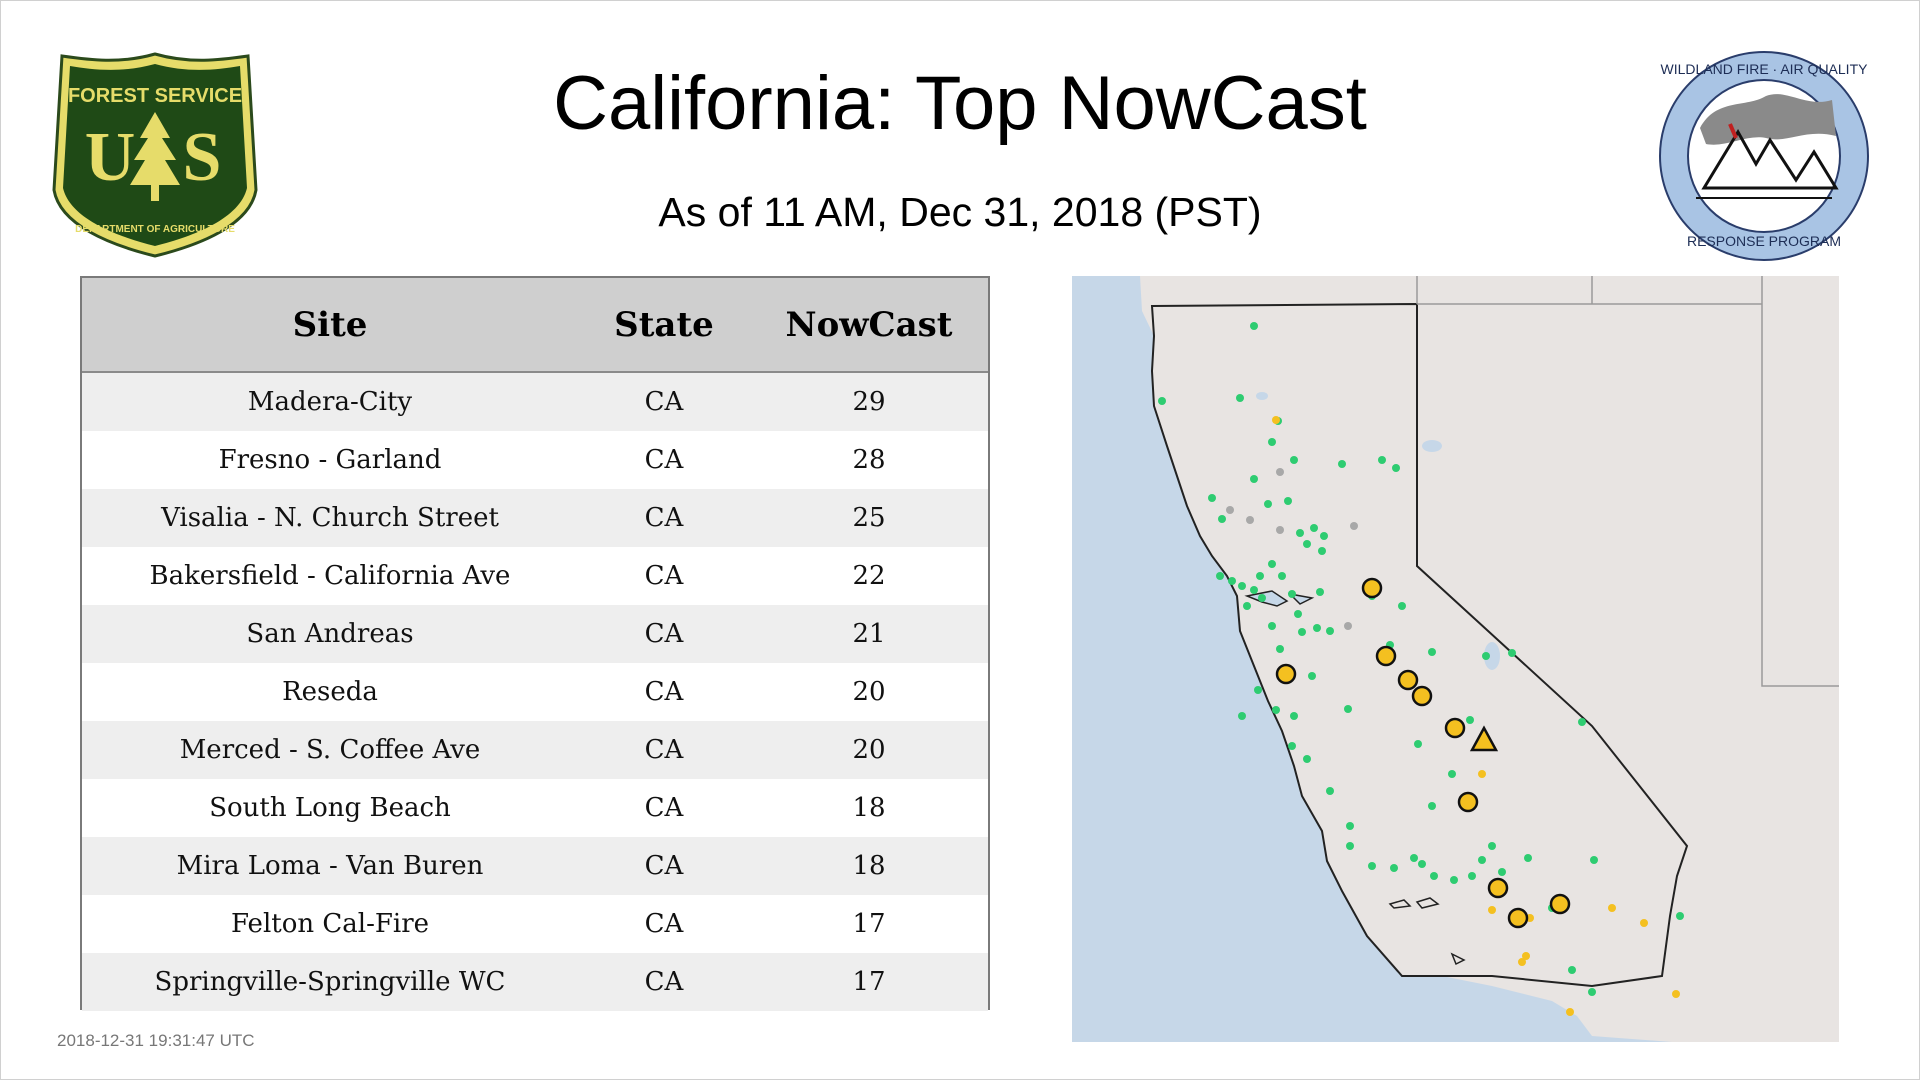 The height and width of the screenshot is (1080, 1920). What do you see at coordinates (330, 634) in the screenshot?
I see `site-cell: San Andreas` at bounding box center [330, 634].